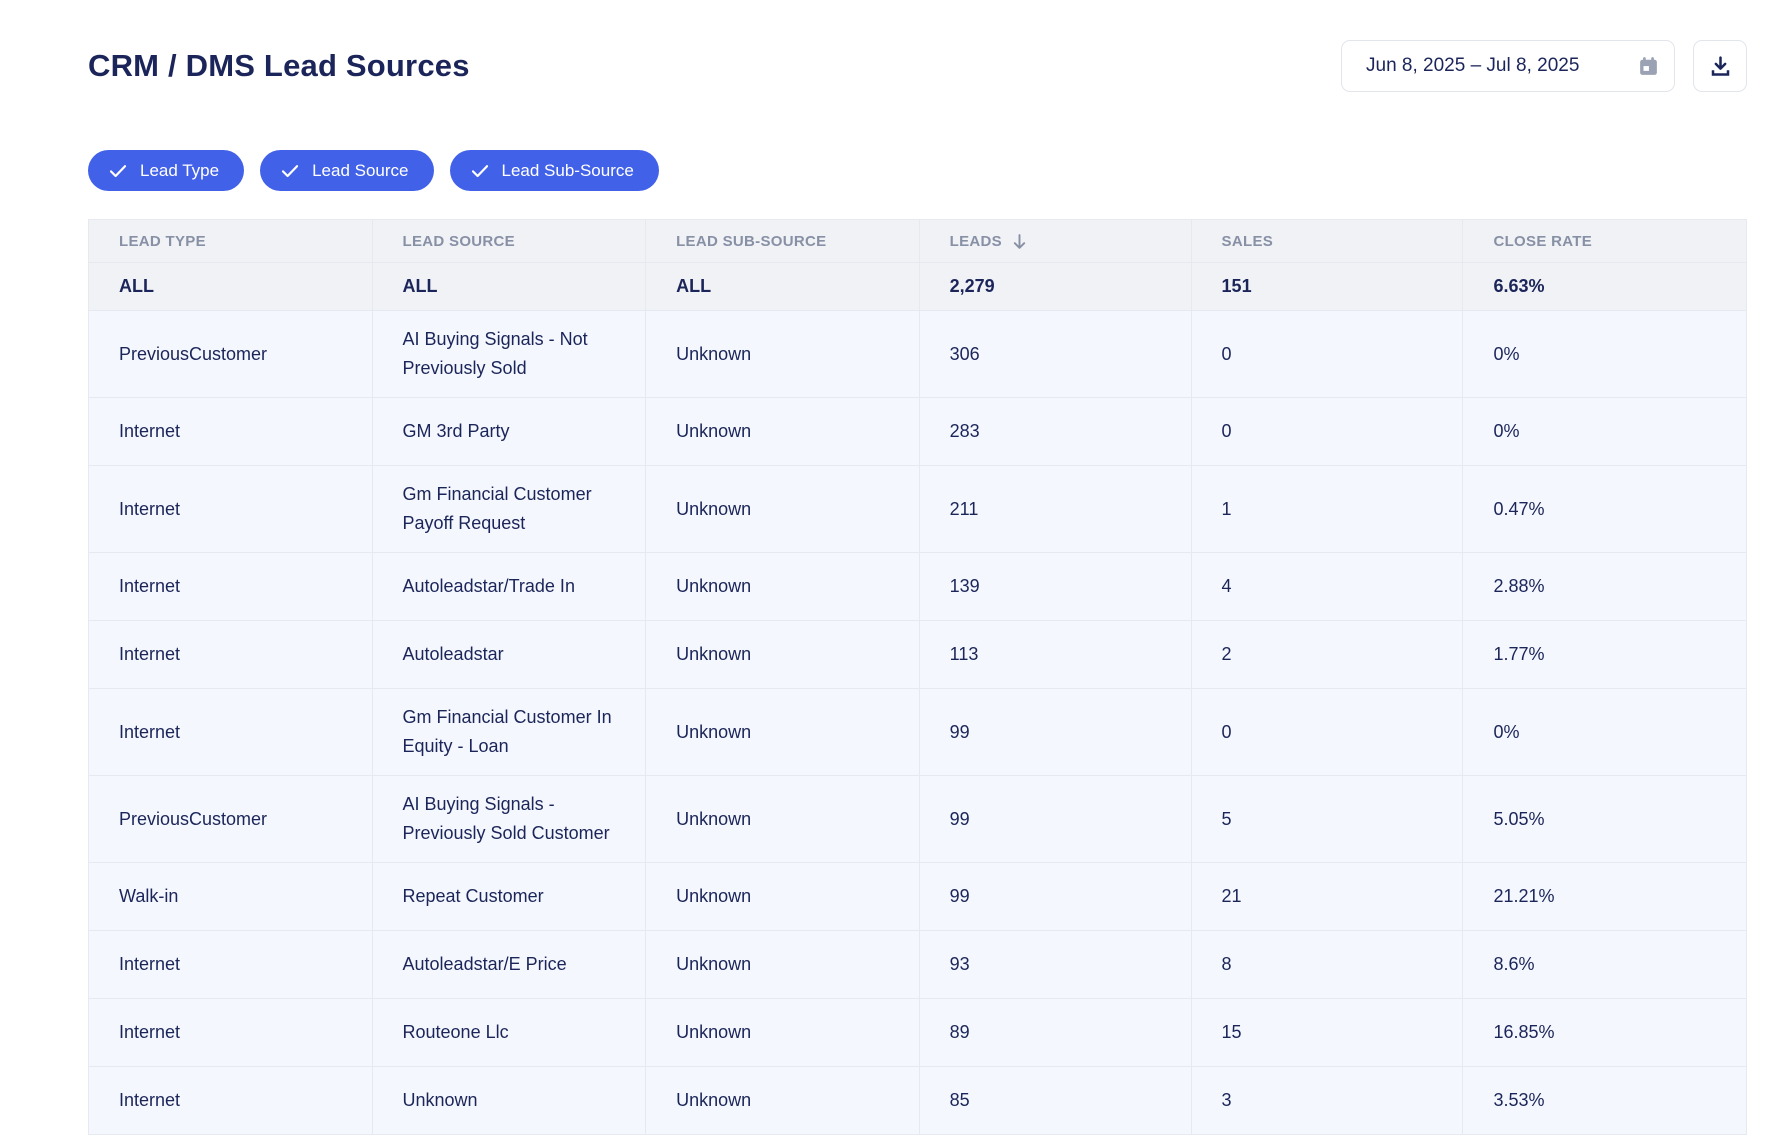  Describe the element at coordinates (917, 654) in the screenshot. I see `table-row: Internet Autoleadstar Unknown 113 2 1.77%` at that location.